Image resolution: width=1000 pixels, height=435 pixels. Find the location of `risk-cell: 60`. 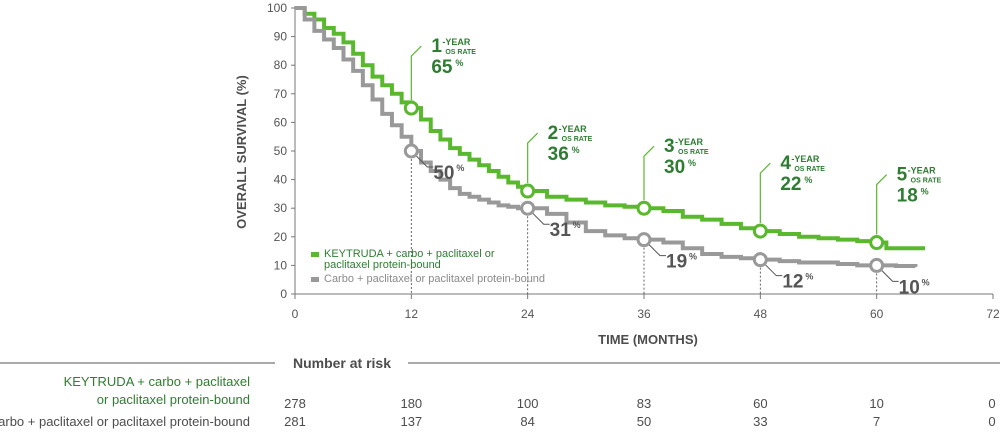

risk-cell: 60 is located at coordinates (760, 403).